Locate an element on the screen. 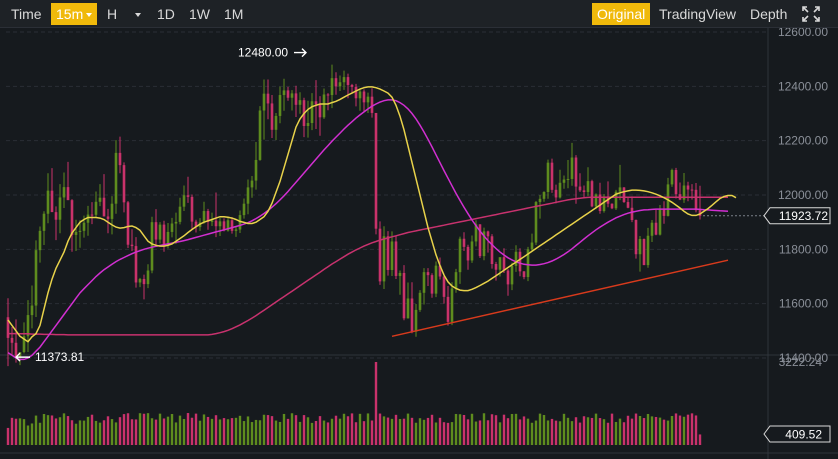 The height and width of the screenshot is (459, 838). interval-1w-button: 1W is located at coordinates (199, 14).